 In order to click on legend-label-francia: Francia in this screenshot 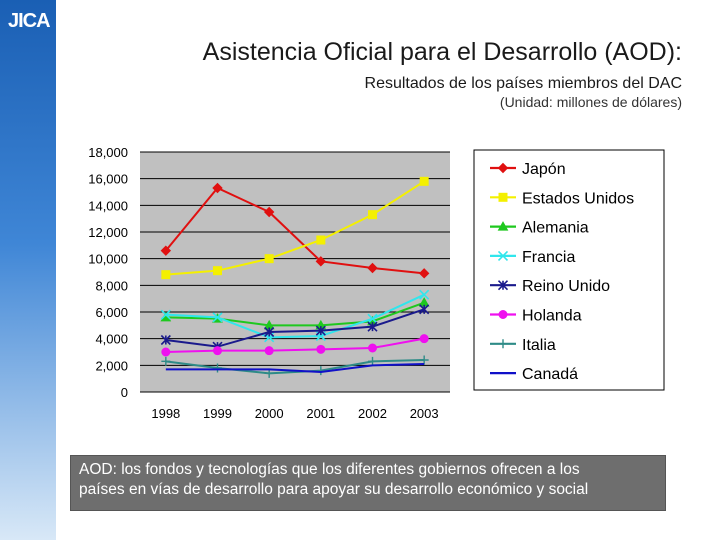, I will do `click(548, 257)`.